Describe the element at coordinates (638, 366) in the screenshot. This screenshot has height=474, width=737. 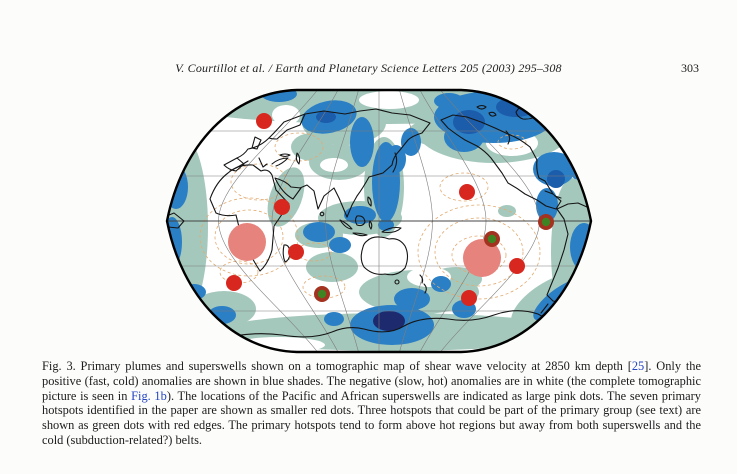
I see `caption-reference-link: 25` at that location.